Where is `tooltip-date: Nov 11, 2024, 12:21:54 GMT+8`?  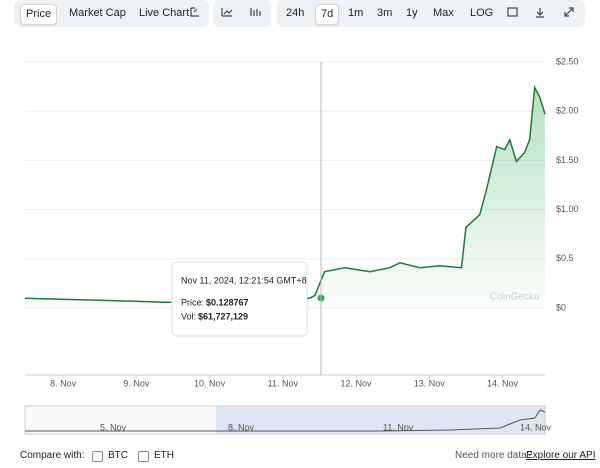 tooltip-date: Nov 11, 2024, 12:21:54 GMT+8 is located at coordinates (244, 280).